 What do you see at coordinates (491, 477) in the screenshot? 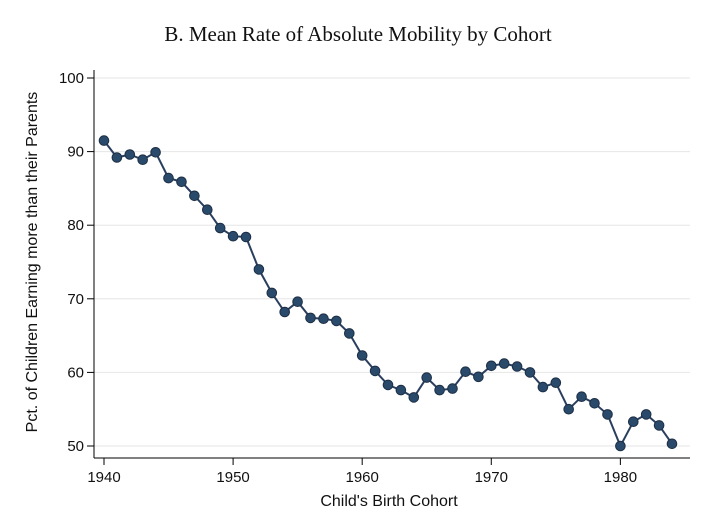
I see `x-tick-label: 1970` at bounding box center [491, 477].